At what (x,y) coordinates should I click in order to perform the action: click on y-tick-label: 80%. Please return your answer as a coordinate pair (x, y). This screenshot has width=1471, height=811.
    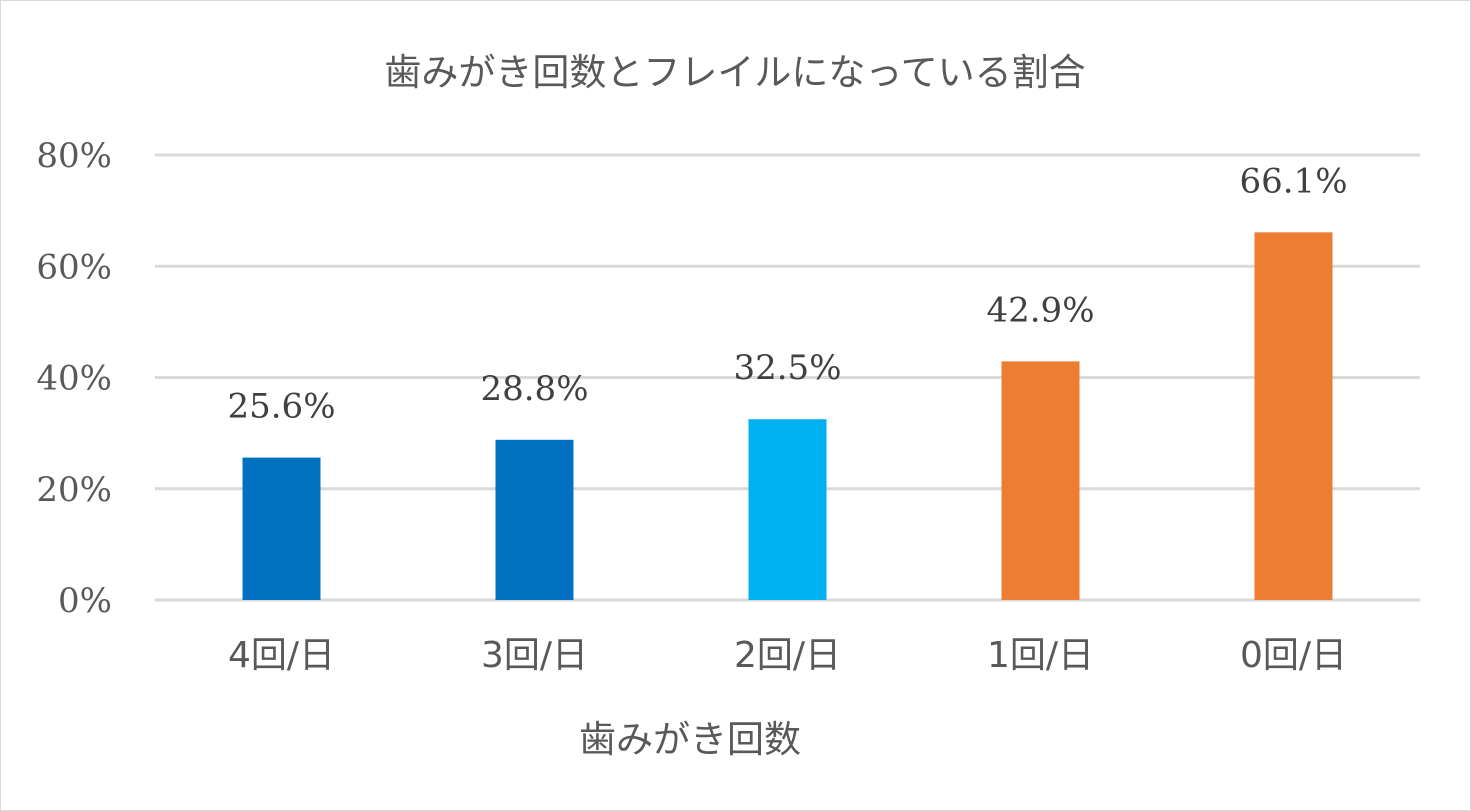
    Looking at the image, I should click on (74, 156).